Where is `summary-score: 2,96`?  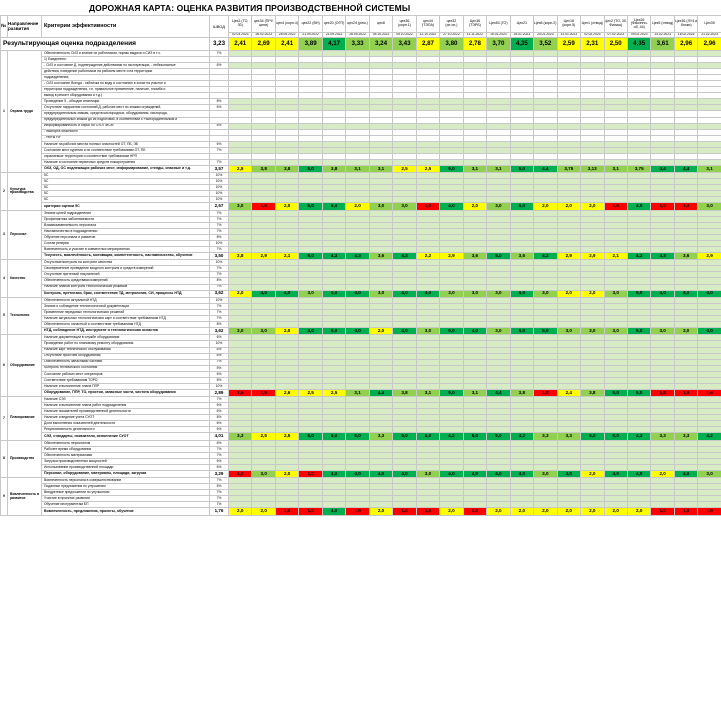
summary-score: 2,96 is located at coordinates (686, 44).